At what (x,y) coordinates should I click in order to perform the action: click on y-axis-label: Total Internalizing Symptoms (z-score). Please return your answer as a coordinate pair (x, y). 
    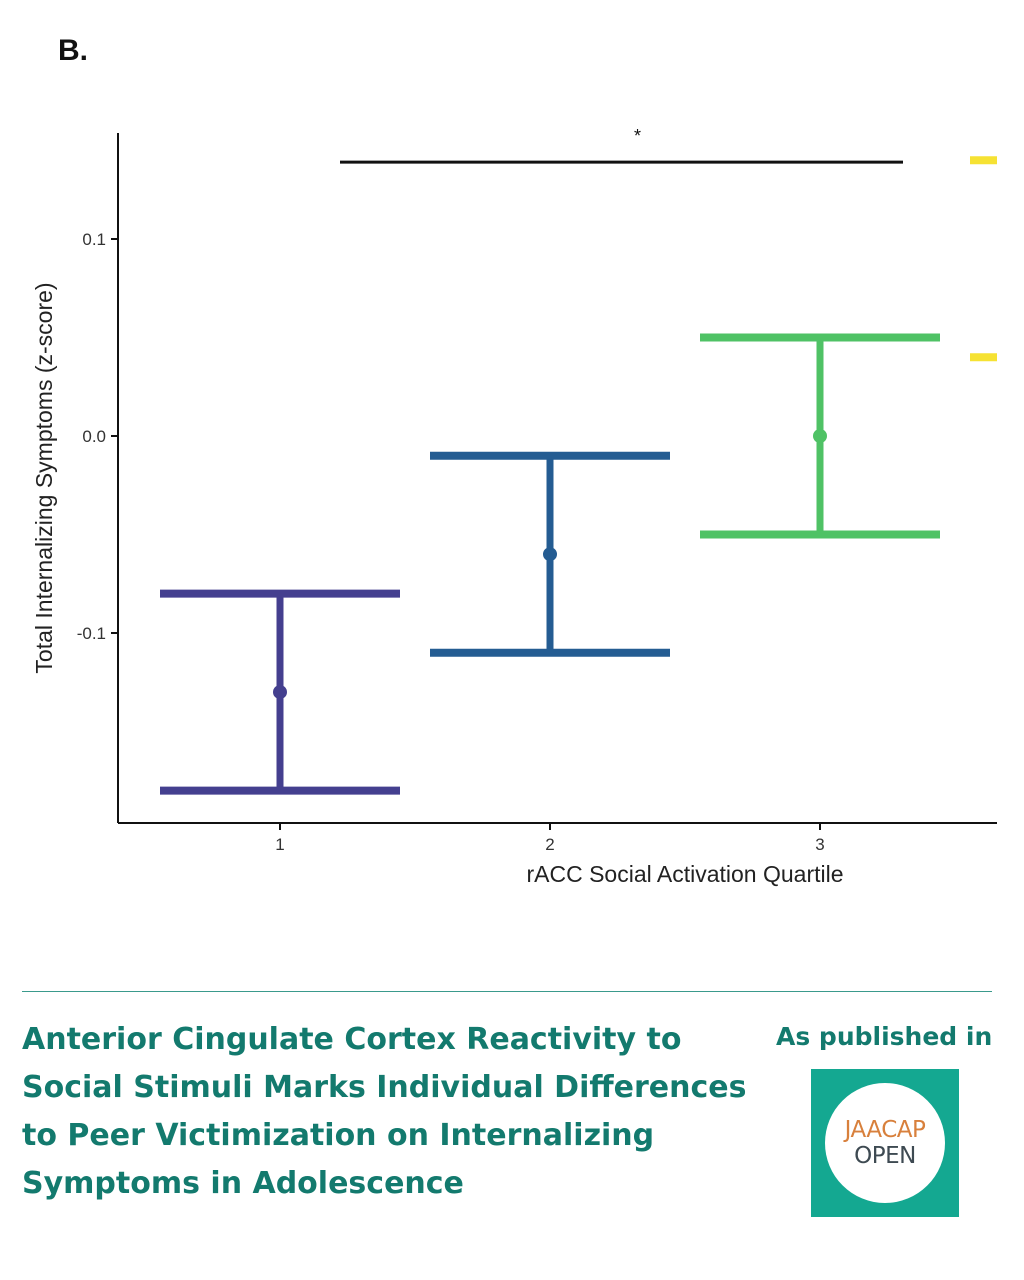
    Looking at the image, I should click on (44, 477).